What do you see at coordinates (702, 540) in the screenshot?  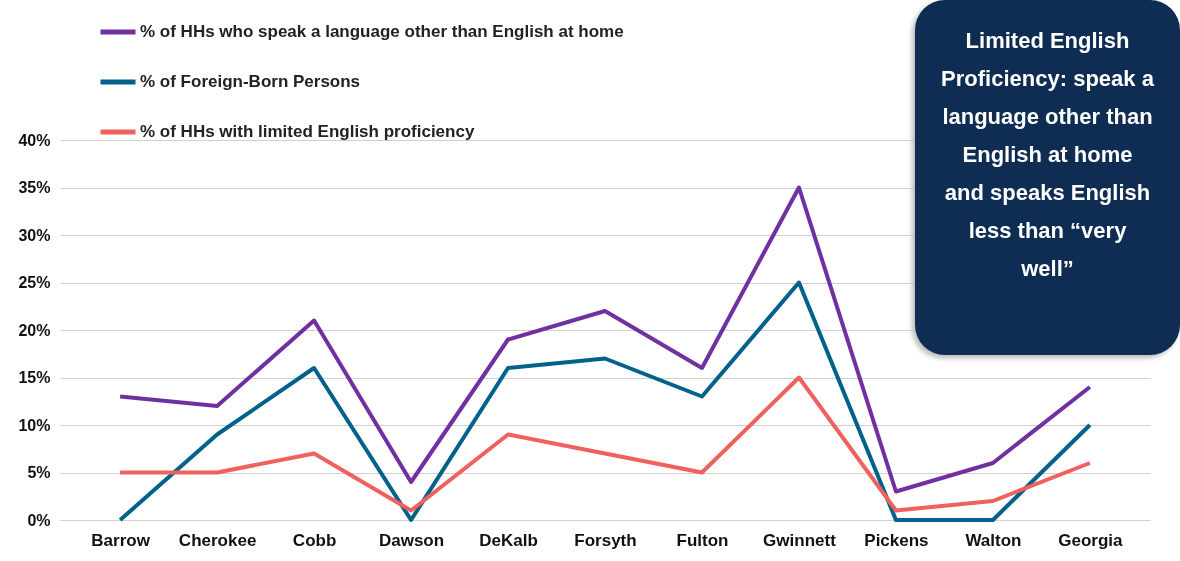 I see `x-tick-label: Fulton` at bounding box center [702, 540].